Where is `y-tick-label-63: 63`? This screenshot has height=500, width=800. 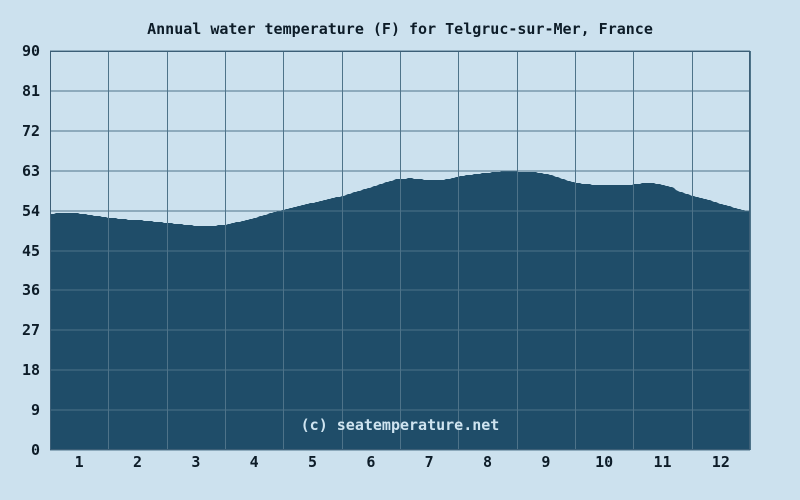
y-tick-label-63: 63 is located at coordinates (30, 170).